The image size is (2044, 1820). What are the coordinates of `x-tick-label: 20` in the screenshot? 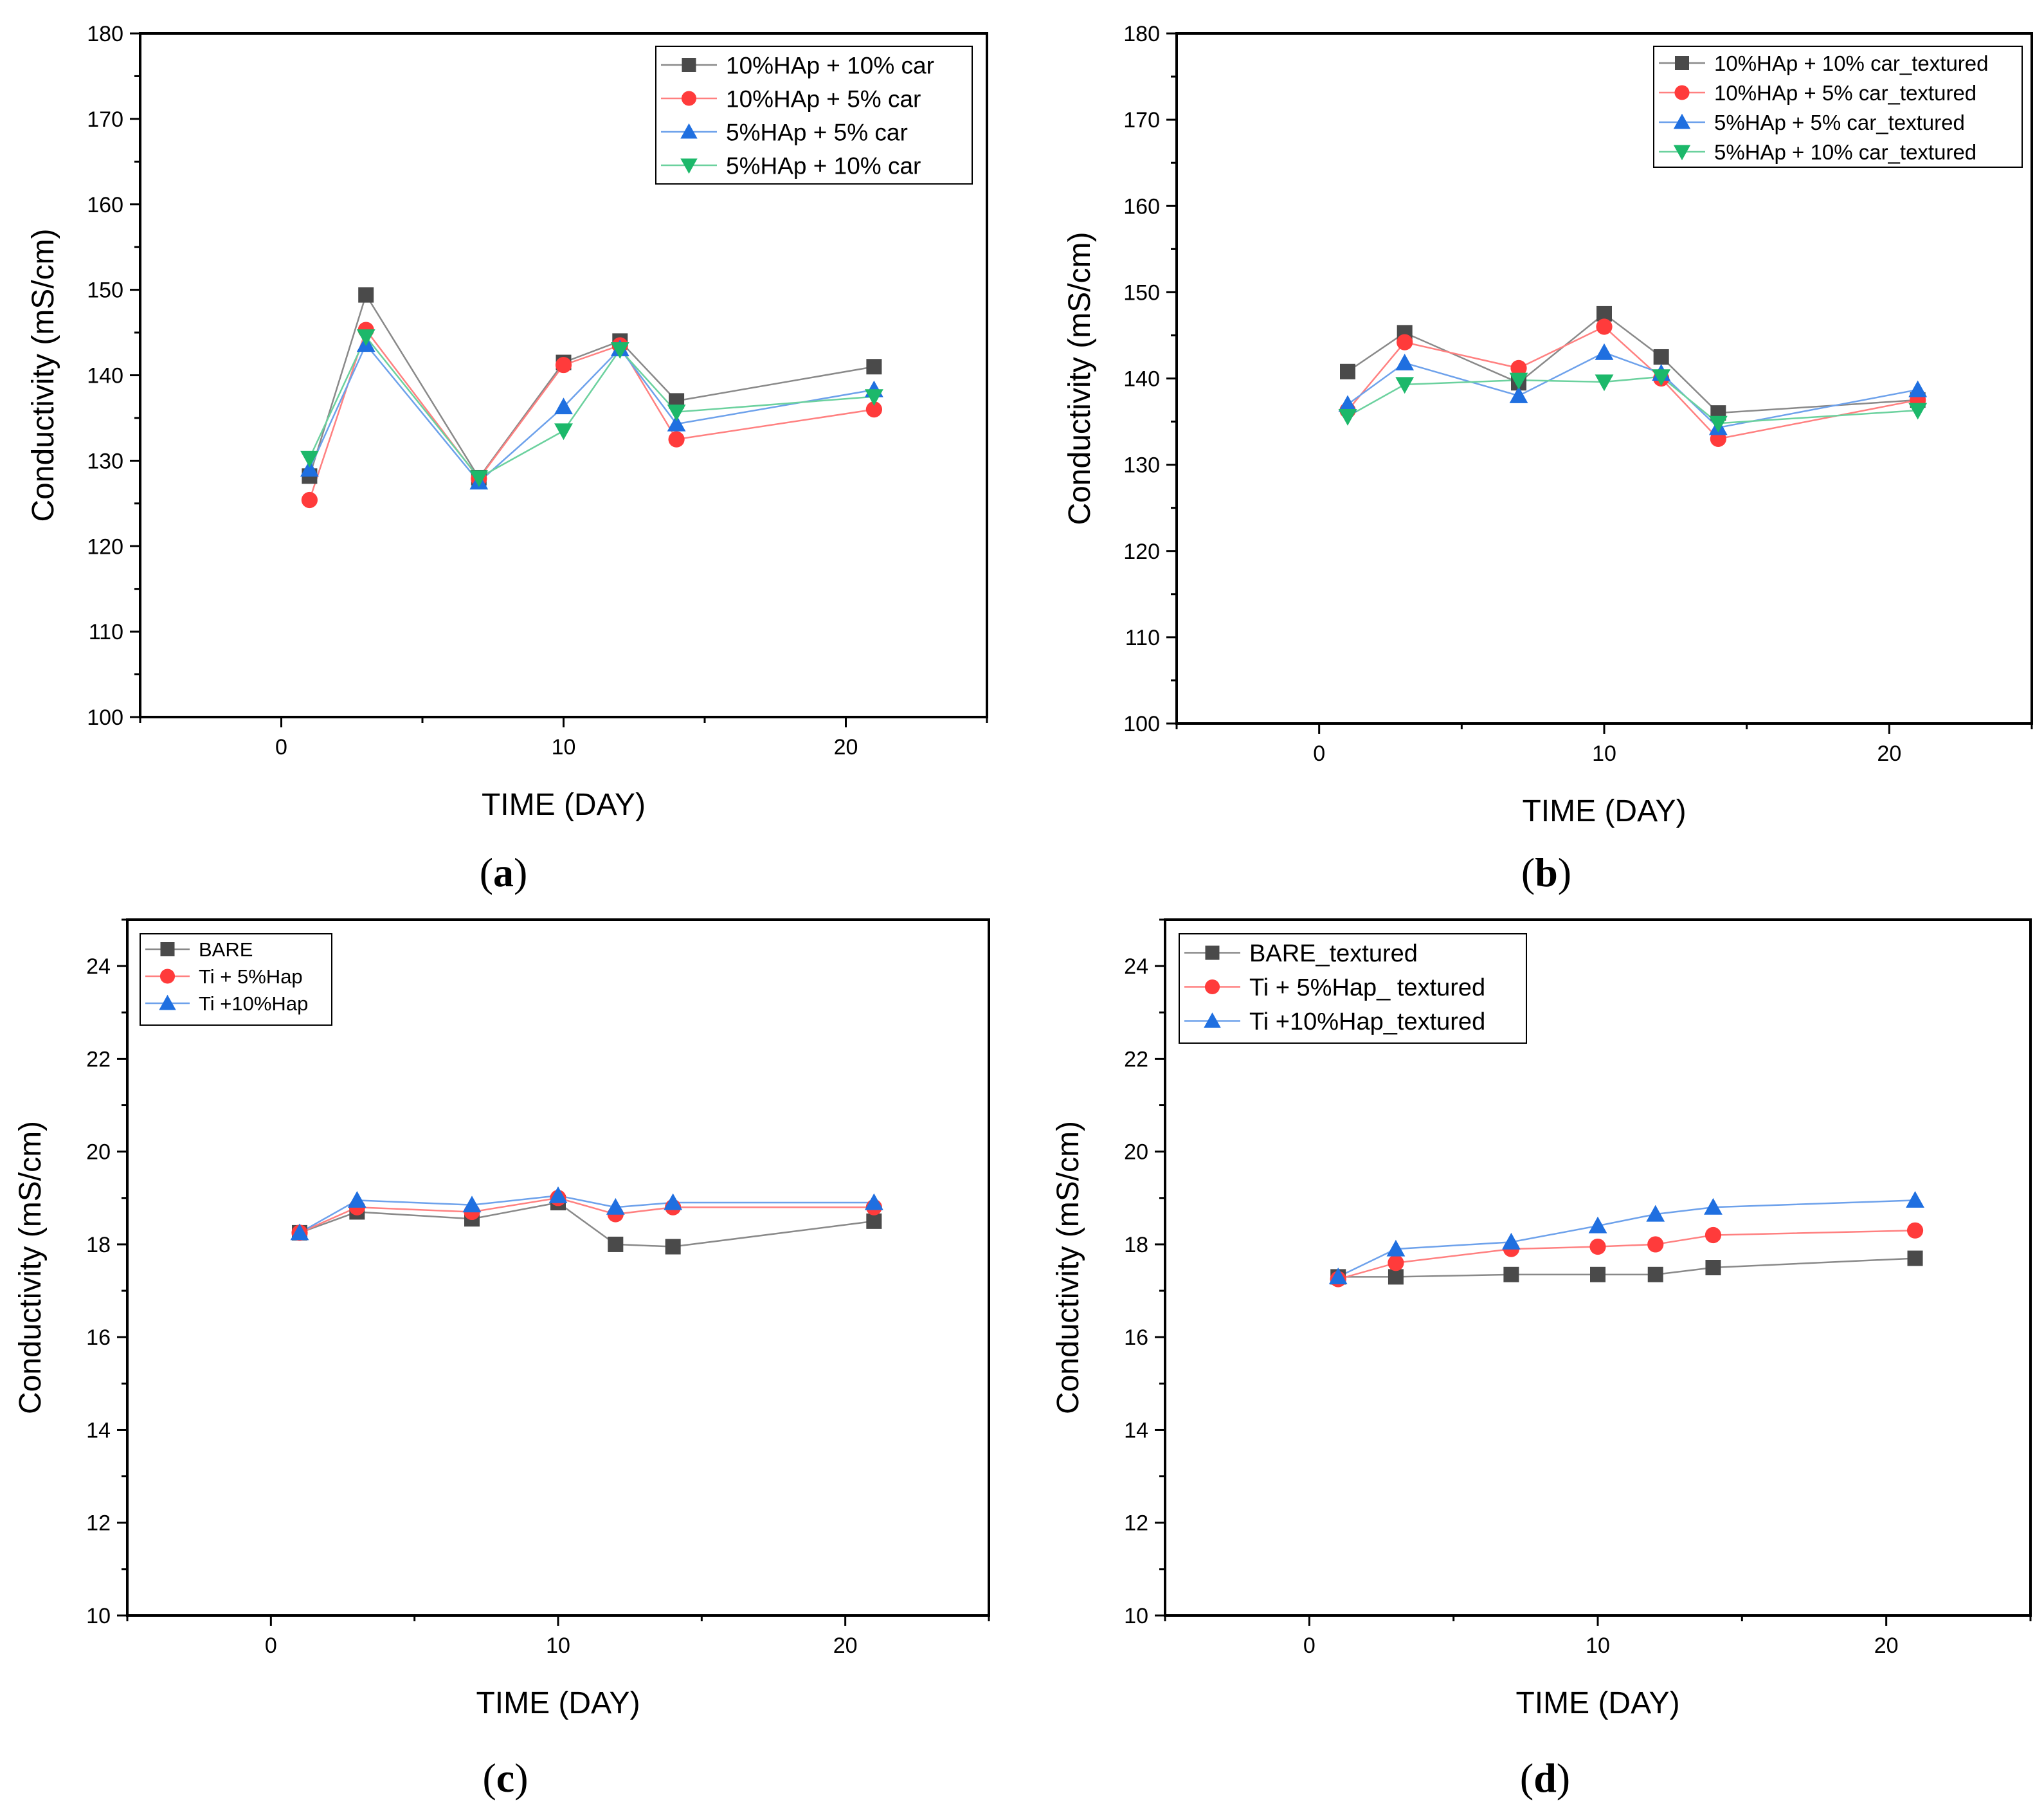 It's located at (1886, 1645).